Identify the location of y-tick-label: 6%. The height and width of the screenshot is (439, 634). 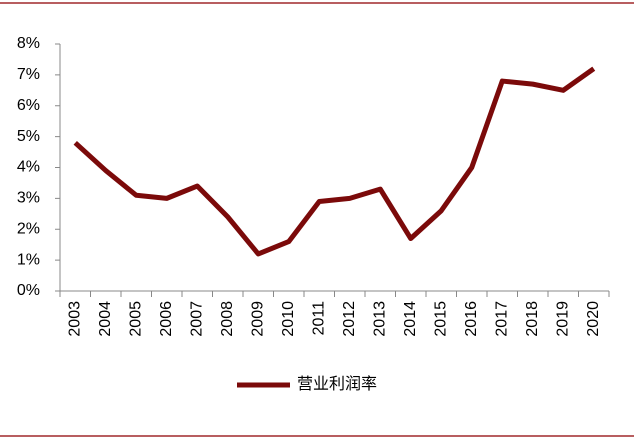
(28, 105).